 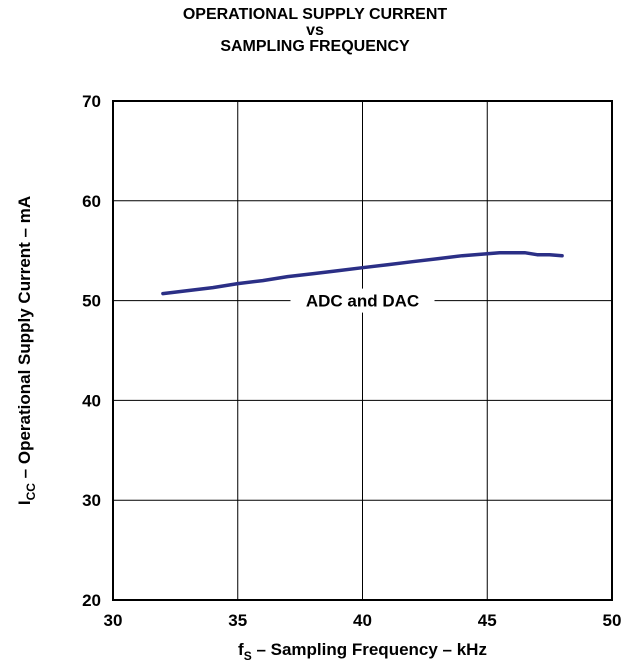 I want to click on y-tick-label: 60, so click(x=91, y=201).